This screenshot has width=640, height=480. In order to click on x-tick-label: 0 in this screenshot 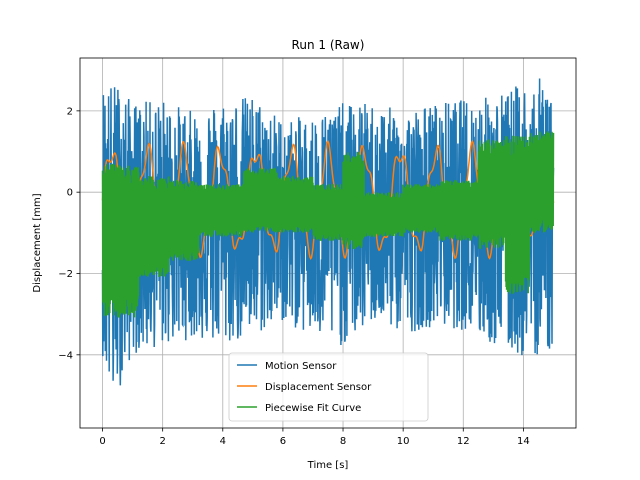, I will do `click(102, 441)`.